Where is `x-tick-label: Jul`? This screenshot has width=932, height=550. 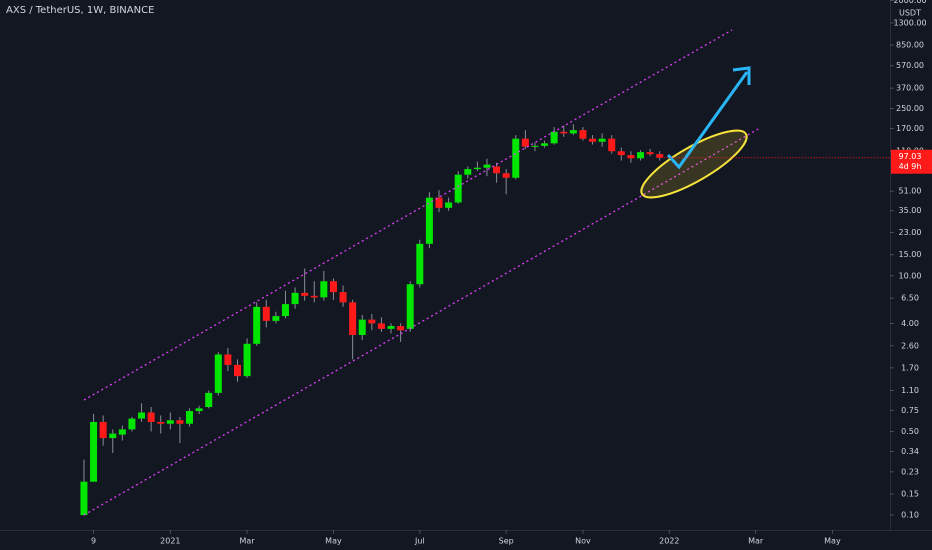
x-tick-label: Jul is located at coordinates (419, 541).